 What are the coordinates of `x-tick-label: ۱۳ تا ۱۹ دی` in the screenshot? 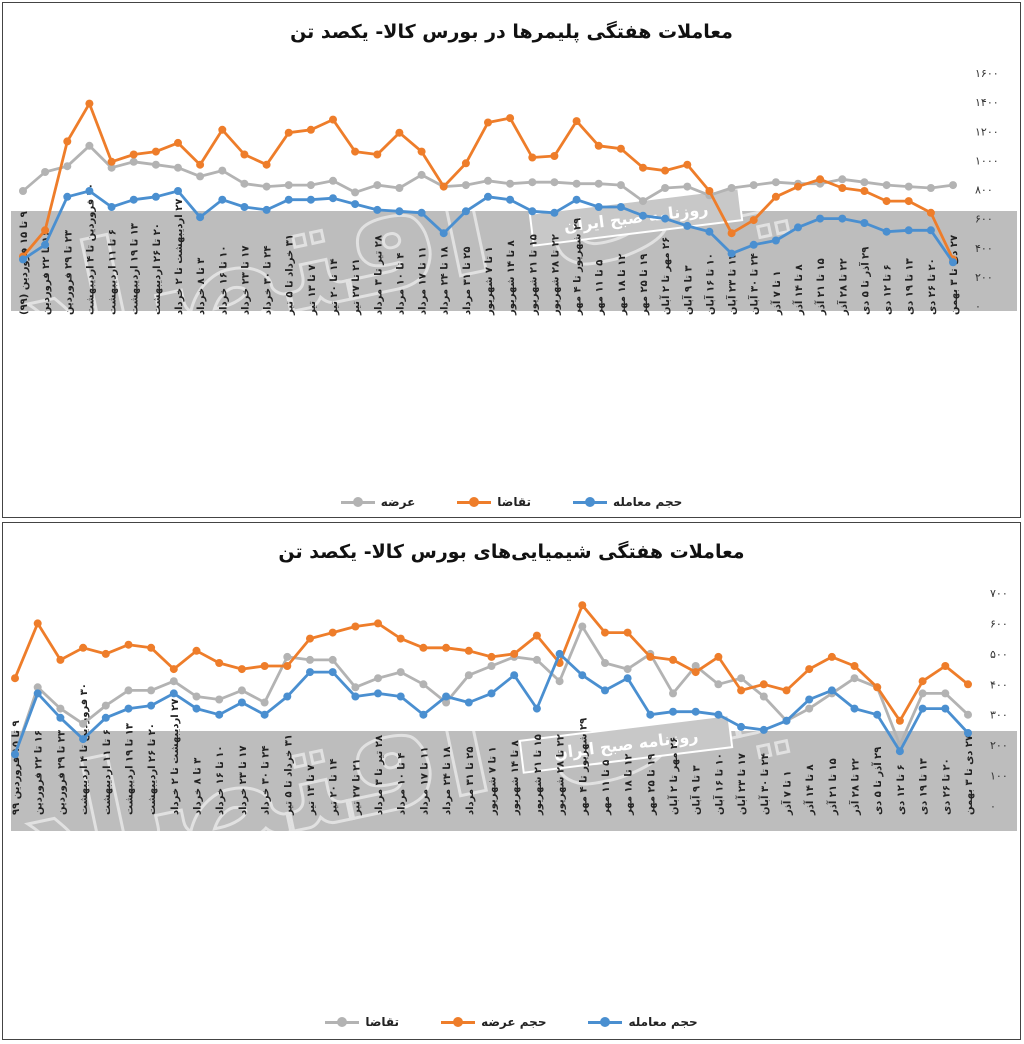 It's located at (910, 286).